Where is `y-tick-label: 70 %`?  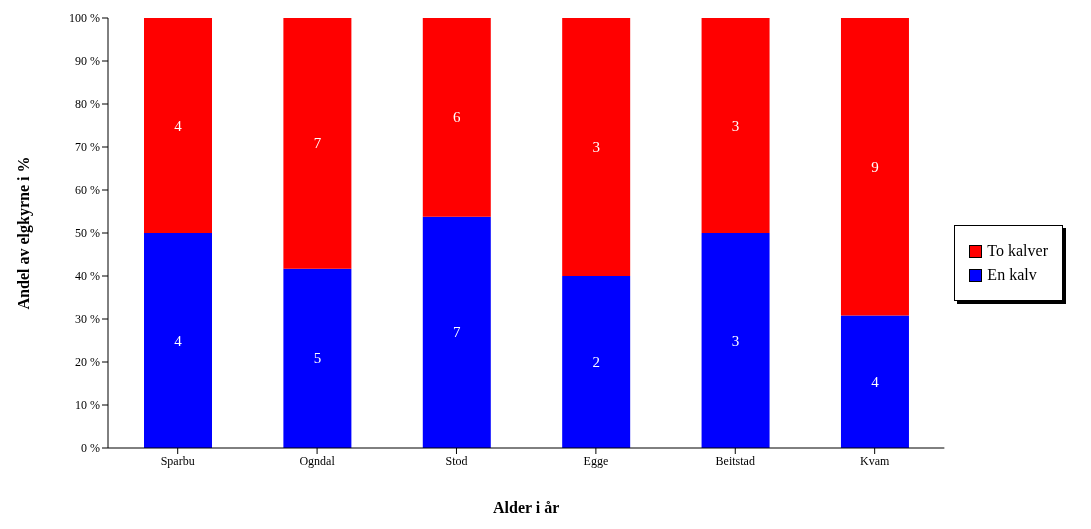
y-tick-label: 70 % is located at coordinates (87, 147).